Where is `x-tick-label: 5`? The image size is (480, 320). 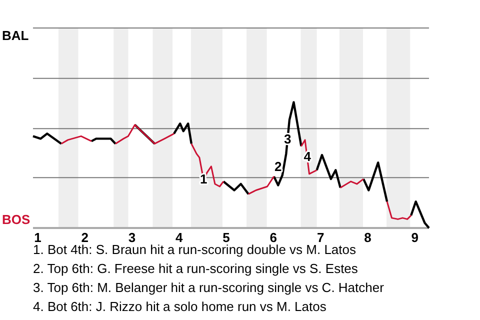
x-tick-label: 5 is located at coordinates (226, 237).